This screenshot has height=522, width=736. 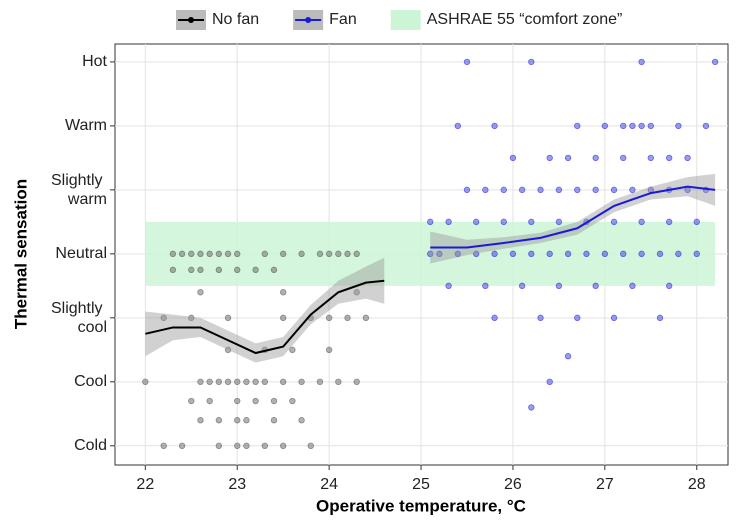 What do you see at coordinates (513, 484) in the screenshot?
I see `x-tick-label: 26` at bounding box center [513, 484].